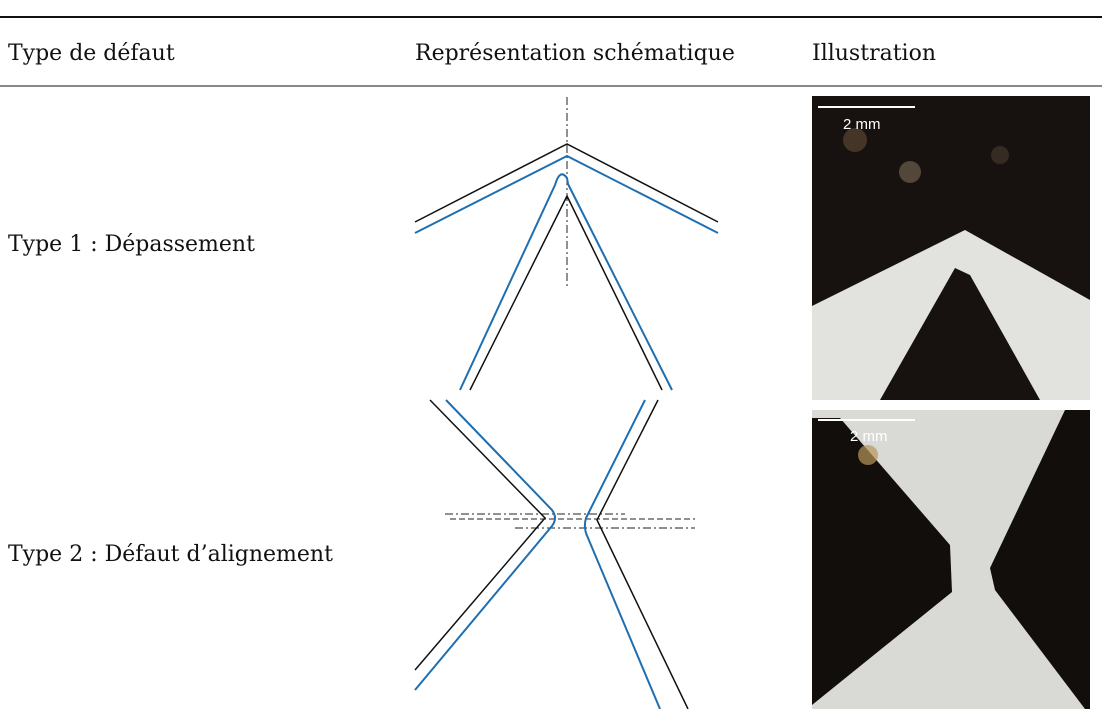  Describe the element at coordinates (131, 244) in the screenshot. I see `row-label: Type 1 : Dépassement` at that location.